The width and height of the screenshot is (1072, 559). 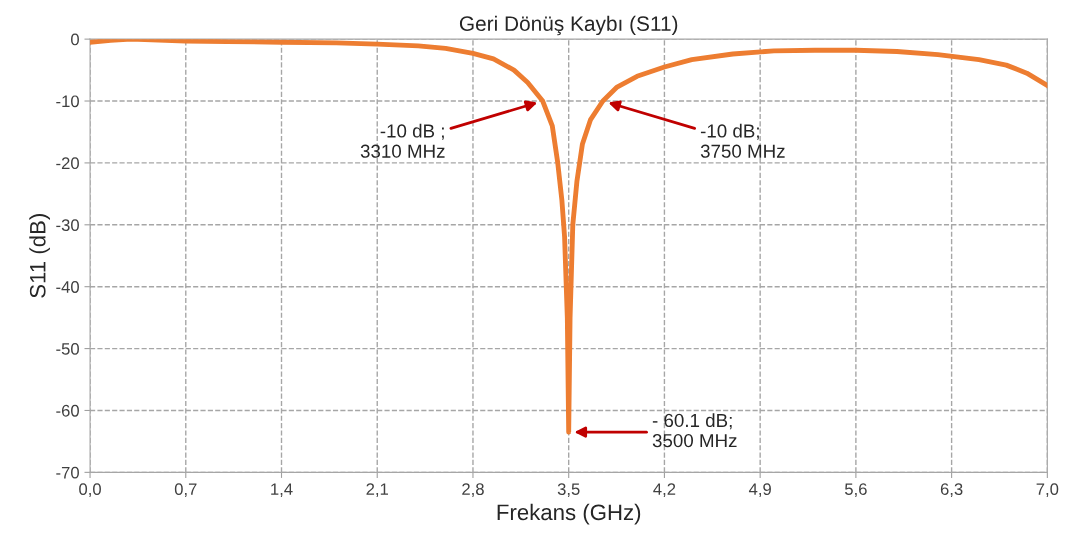 I want to click on annotation: - 60.1 dB; 3500 MHz, so click(x=694, y=430).